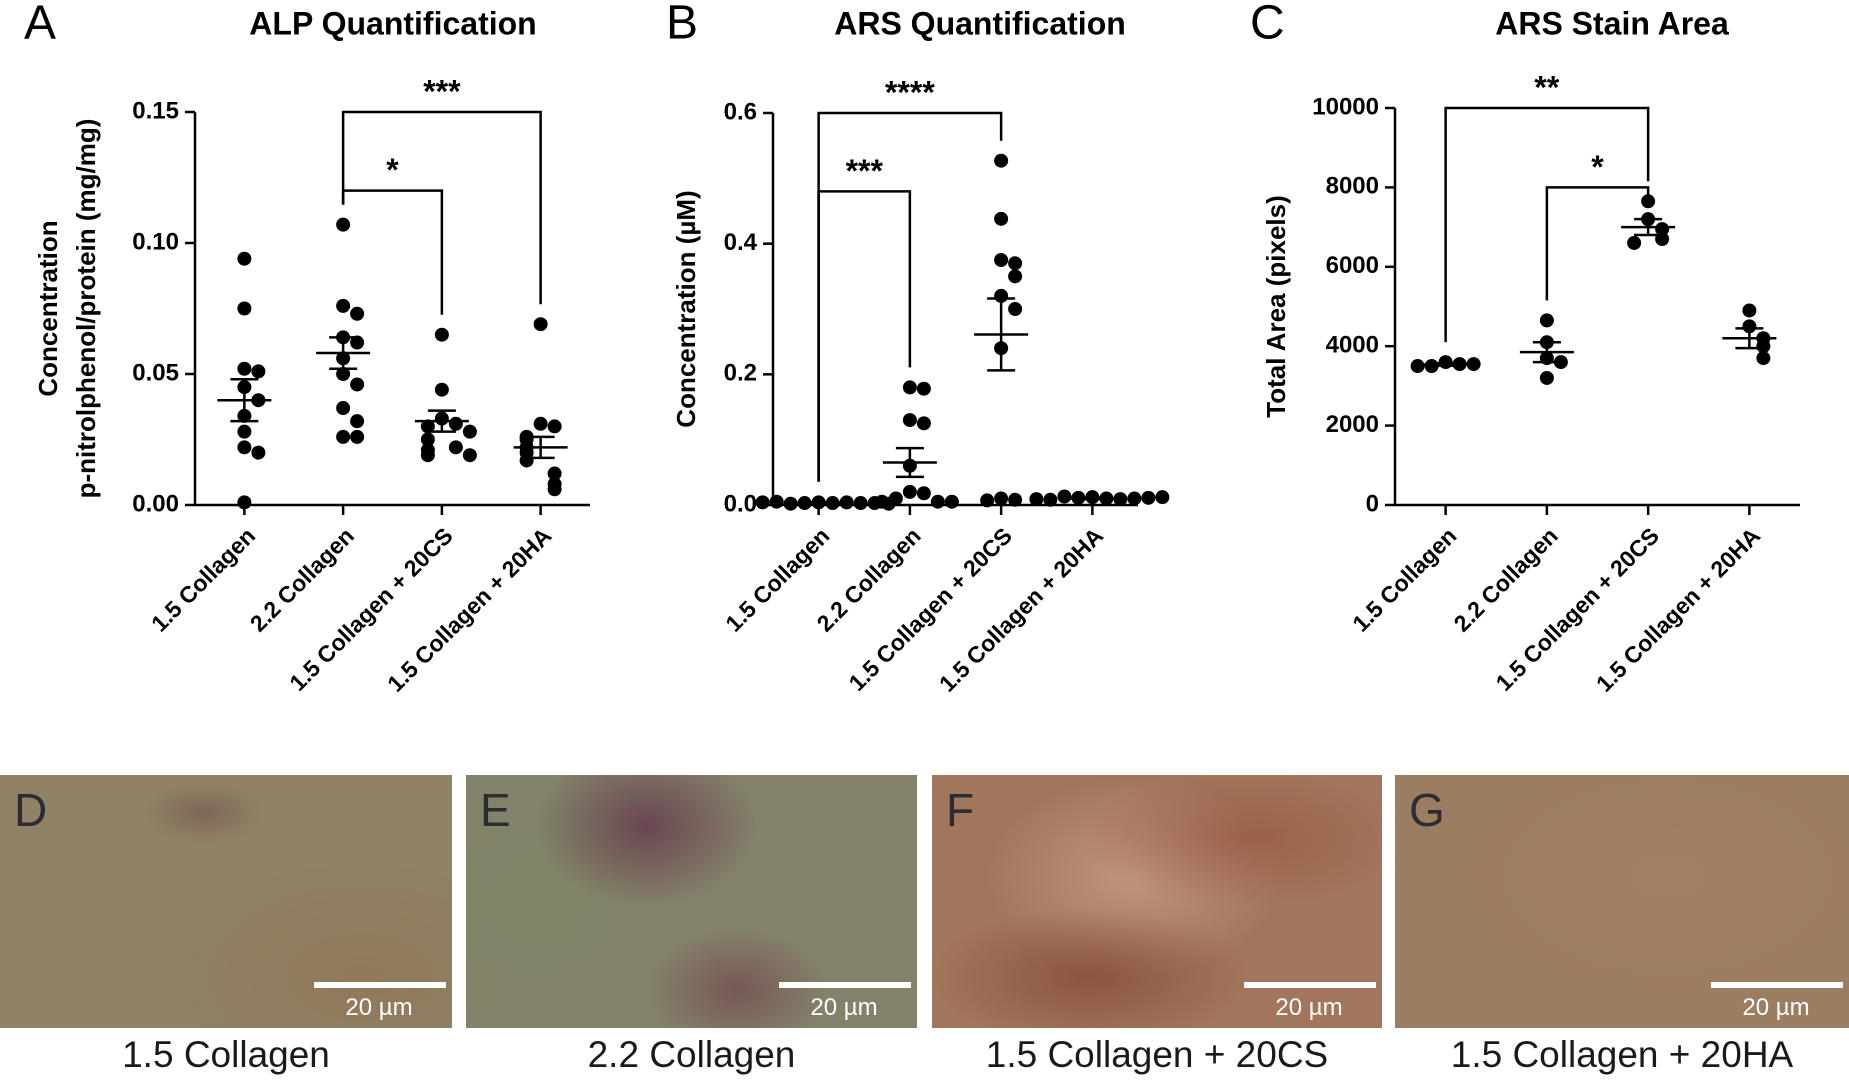 The image size is (1849, 1080). I want to click on panel-label: G, so click(1427, 810).